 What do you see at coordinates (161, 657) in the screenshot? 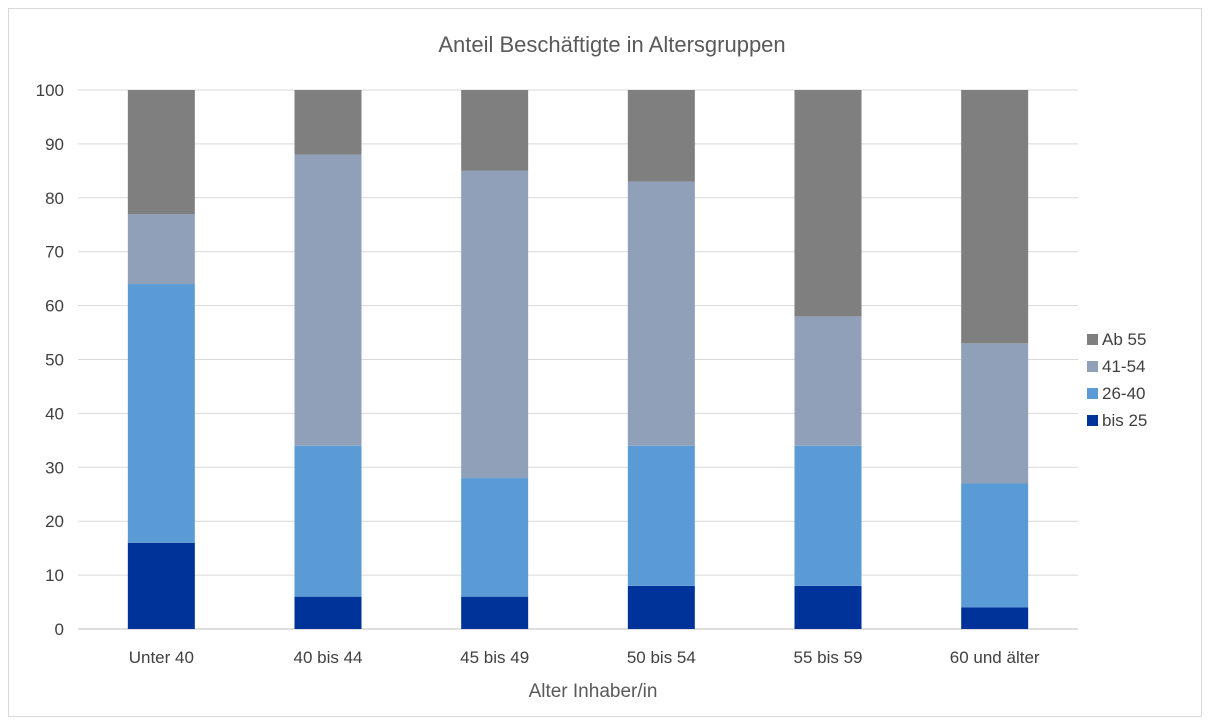
I see `x-tick-label: Unter 40` at bounding box center [161, 657].